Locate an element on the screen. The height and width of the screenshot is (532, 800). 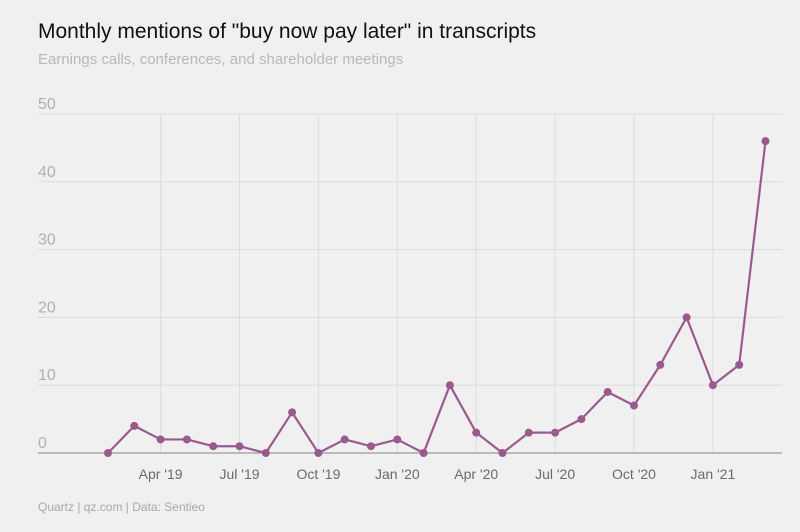
y-tick-label: 50 is located at coordinates (47, 104).